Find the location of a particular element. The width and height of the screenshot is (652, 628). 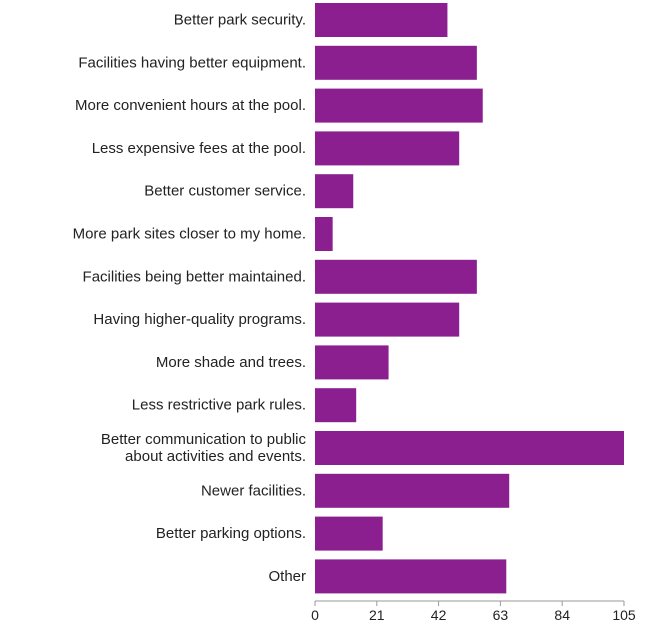

x-tick-label: 21 is located at coordinates (377, 615).